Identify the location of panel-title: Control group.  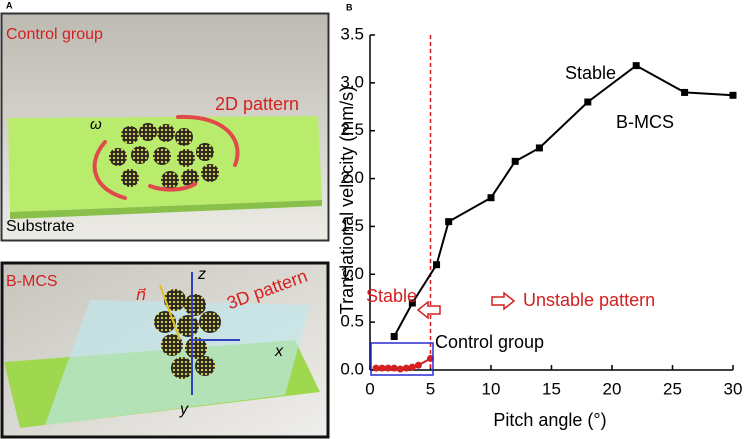
(54, 34).